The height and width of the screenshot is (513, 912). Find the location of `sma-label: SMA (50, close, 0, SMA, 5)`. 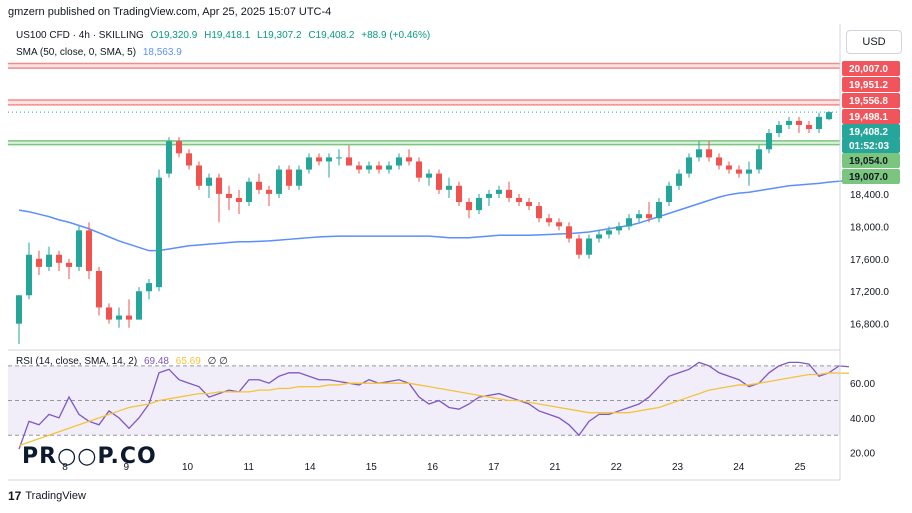

sma-label: SMA (50, close, 0, SMA, 5) is located at coordinates (76, 52).